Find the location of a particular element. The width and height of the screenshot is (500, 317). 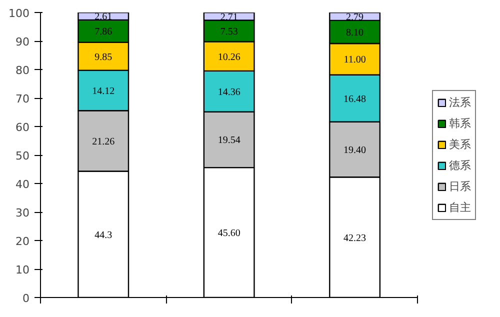

y-tick-label: 50 is located at coordinates (23, 156).